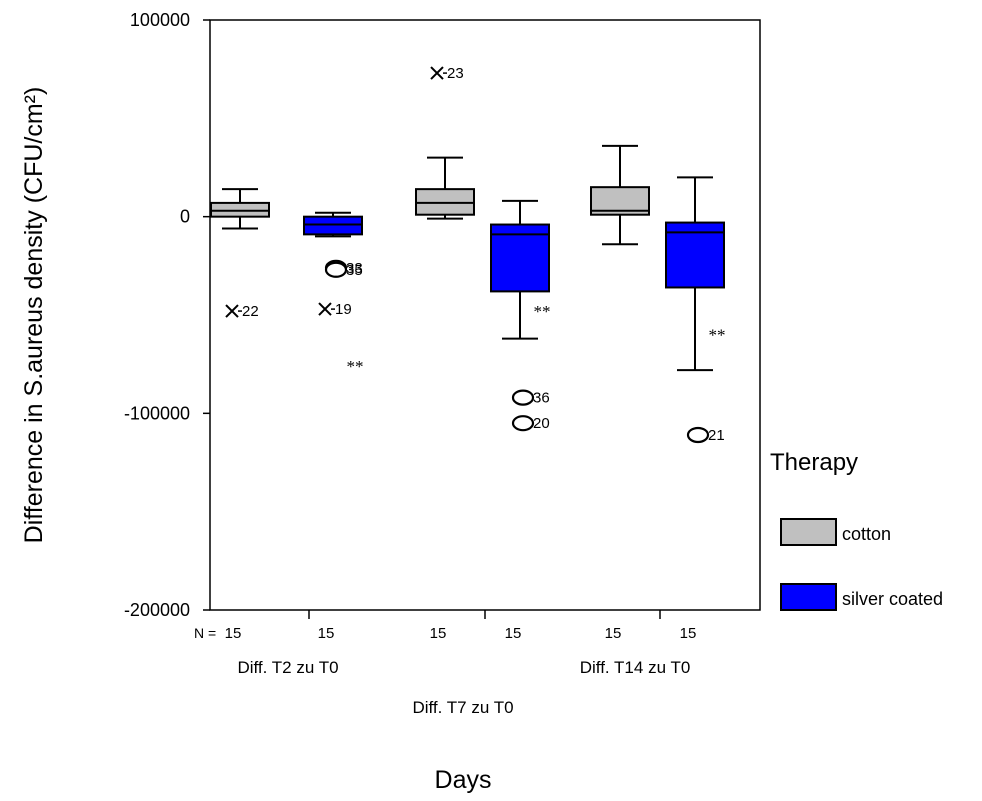  I want to click on box-iqr, so click(520, 258).